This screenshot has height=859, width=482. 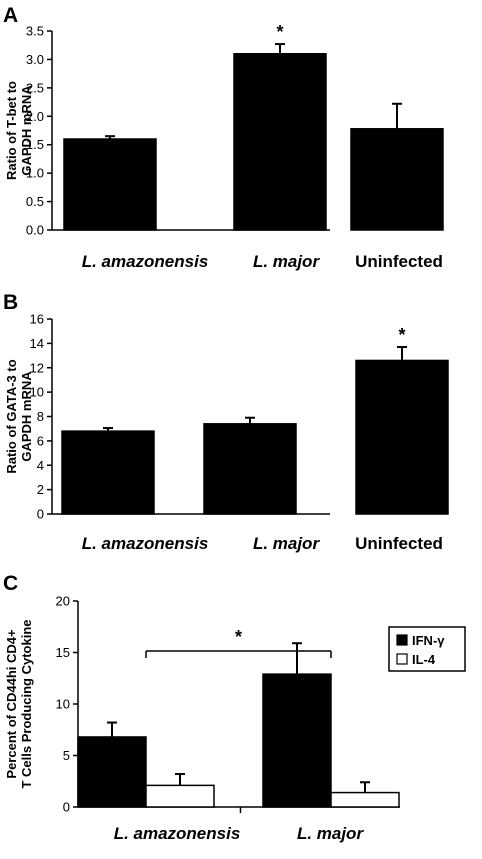 What do you see at coordinates (427, 649) in the screenshot?
I see `legend: IFN-γ IL-4` at bounding box center [427, 649].